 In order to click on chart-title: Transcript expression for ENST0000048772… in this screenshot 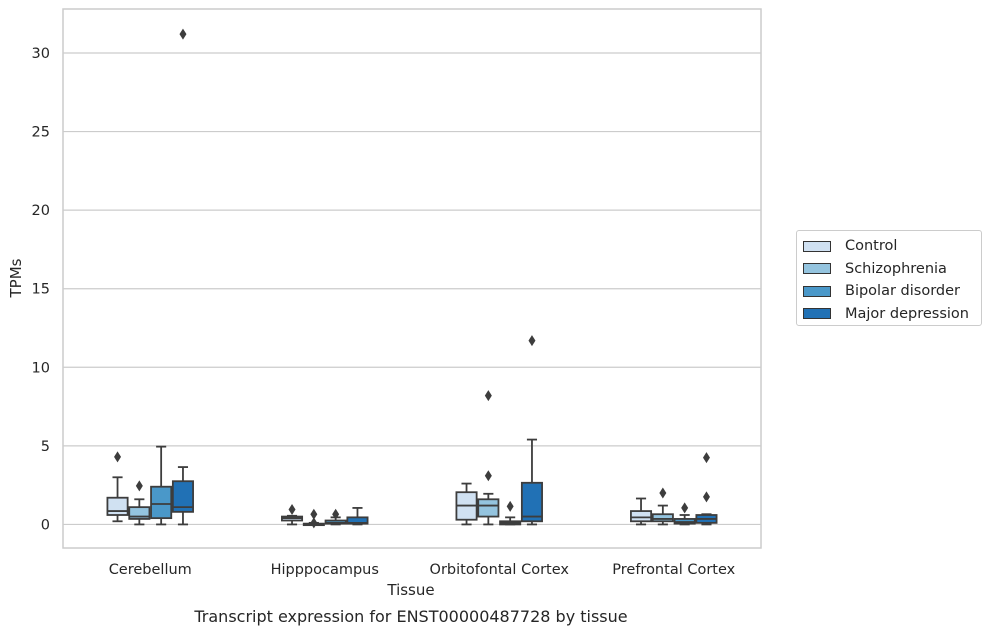, I will do `click(410, 616)`.